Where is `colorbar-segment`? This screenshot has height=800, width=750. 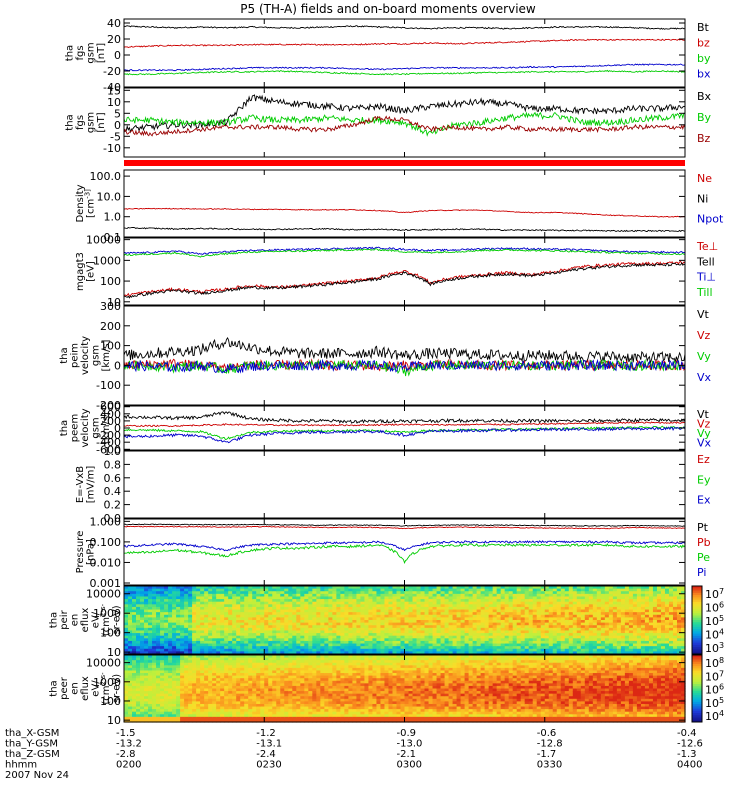
colorbar-segment is located at coordinates (697, 601).